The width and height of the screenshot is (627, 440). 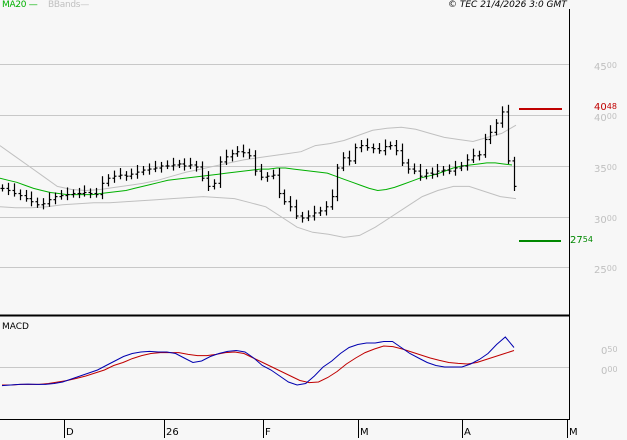 What do you see at coordinates (507, 5) in the screenshot?
I see `copyright-timestamp: © TEC 21/4/2026 3:0 GMT` at bounding box center [507, 5].